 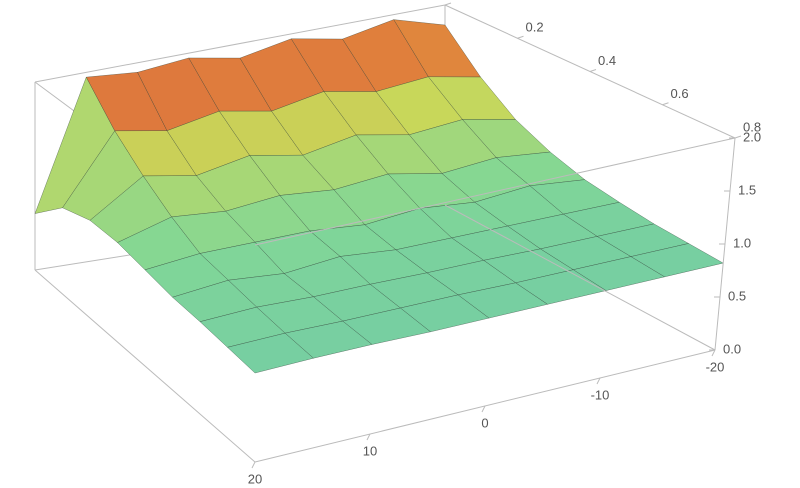 I want to click on x-tick-label: -10, so click(x=600, y=394).